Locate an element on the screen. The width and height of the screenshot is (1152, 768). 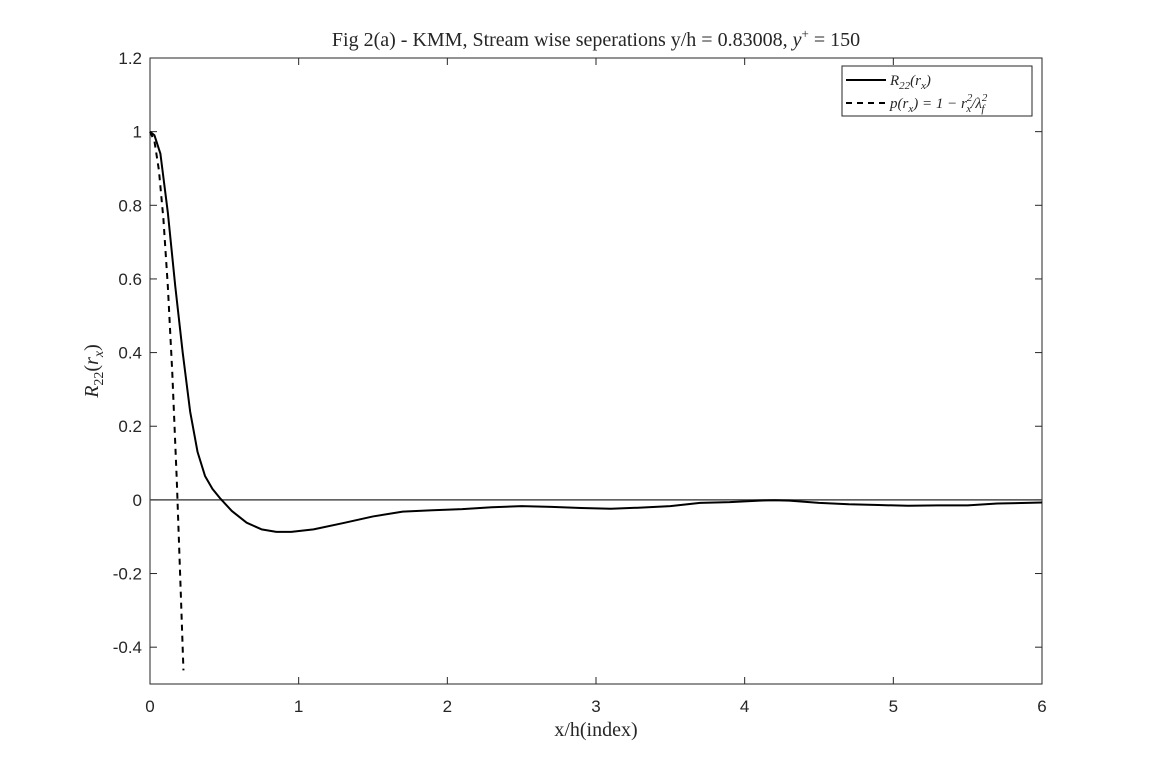
y-axis-label: R22(rx) is located at coordinates (94, 371).